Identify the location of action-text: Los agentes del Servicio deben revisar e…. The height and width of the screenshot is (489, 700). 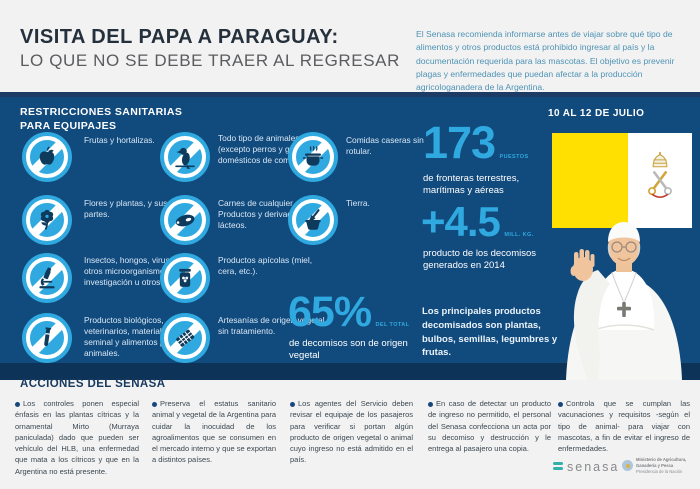
(351, 432).